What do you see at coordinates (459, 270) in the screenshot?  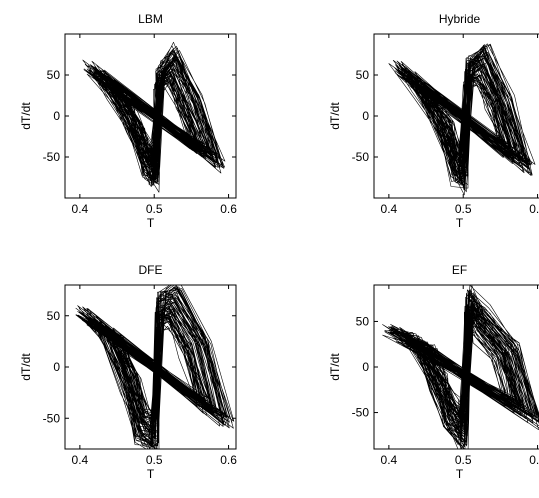 I see `subplot-title: EF` at bounding box center [459, 270].